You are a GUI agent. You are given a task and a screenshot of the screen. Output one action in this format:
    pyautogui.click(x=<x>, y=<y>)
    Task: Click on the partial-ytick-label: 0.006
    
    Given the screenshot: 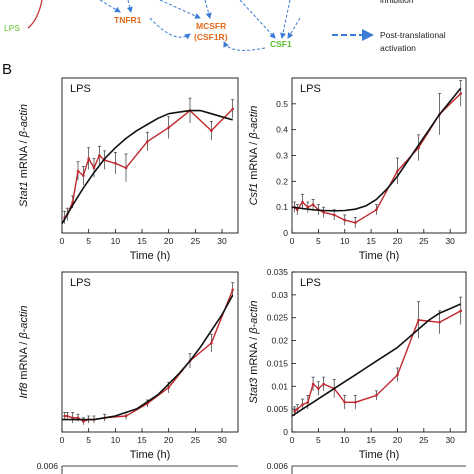 What is the action you would take?
    pyautogui.click(x=48, y=466)
    